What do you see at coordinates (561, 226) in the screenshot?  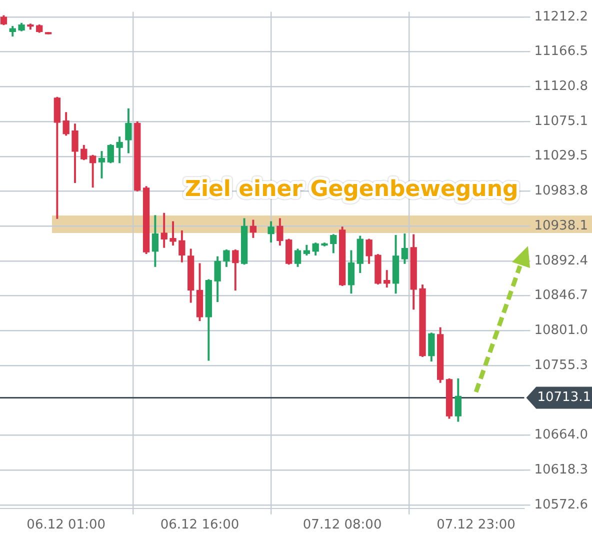 I see `y-tick-label: 10938.1` at bounding box center [561, 226].